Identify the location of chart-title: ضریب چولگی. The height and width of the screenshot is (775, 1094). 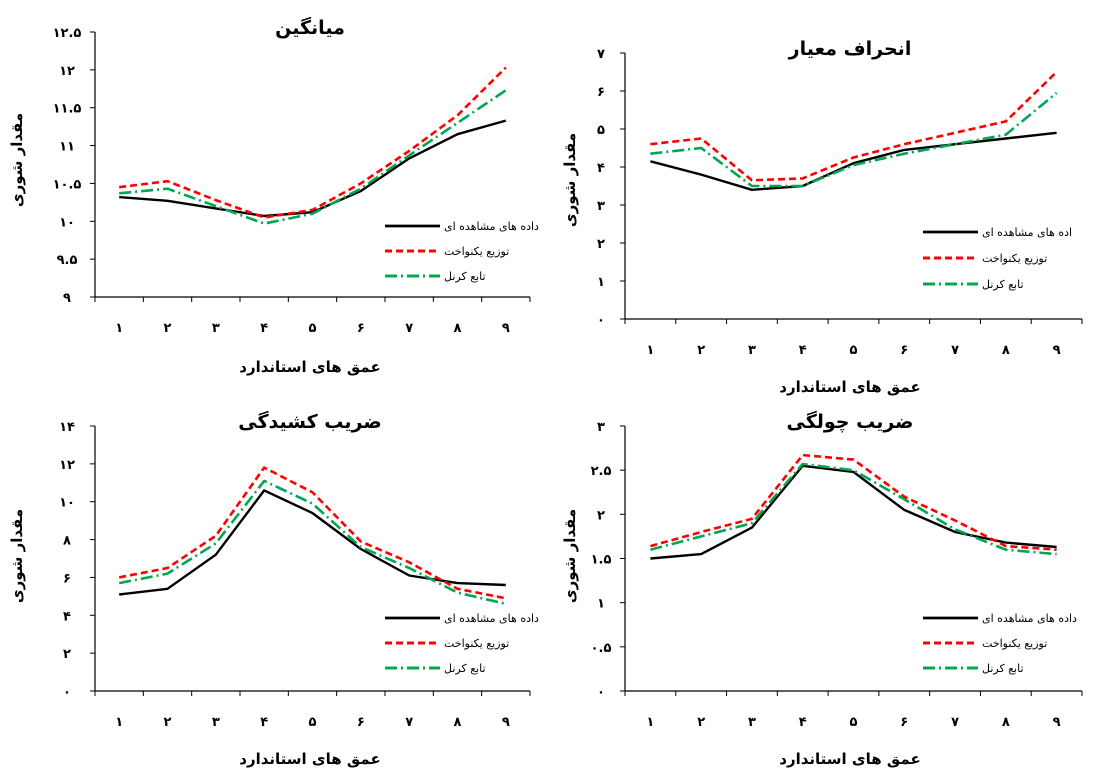
(849, 421).